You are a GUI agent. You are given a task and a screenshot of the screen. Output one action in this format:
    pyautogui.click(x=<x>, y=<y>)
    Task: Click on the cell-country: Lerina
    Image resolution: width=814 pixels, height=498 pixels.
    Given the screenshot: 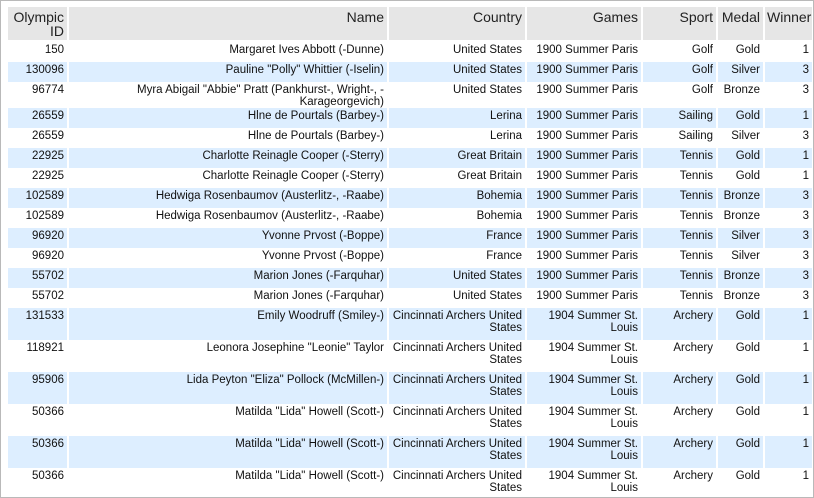 What is the action you would take?
    pyautogui.click(x=457, y=118)
    